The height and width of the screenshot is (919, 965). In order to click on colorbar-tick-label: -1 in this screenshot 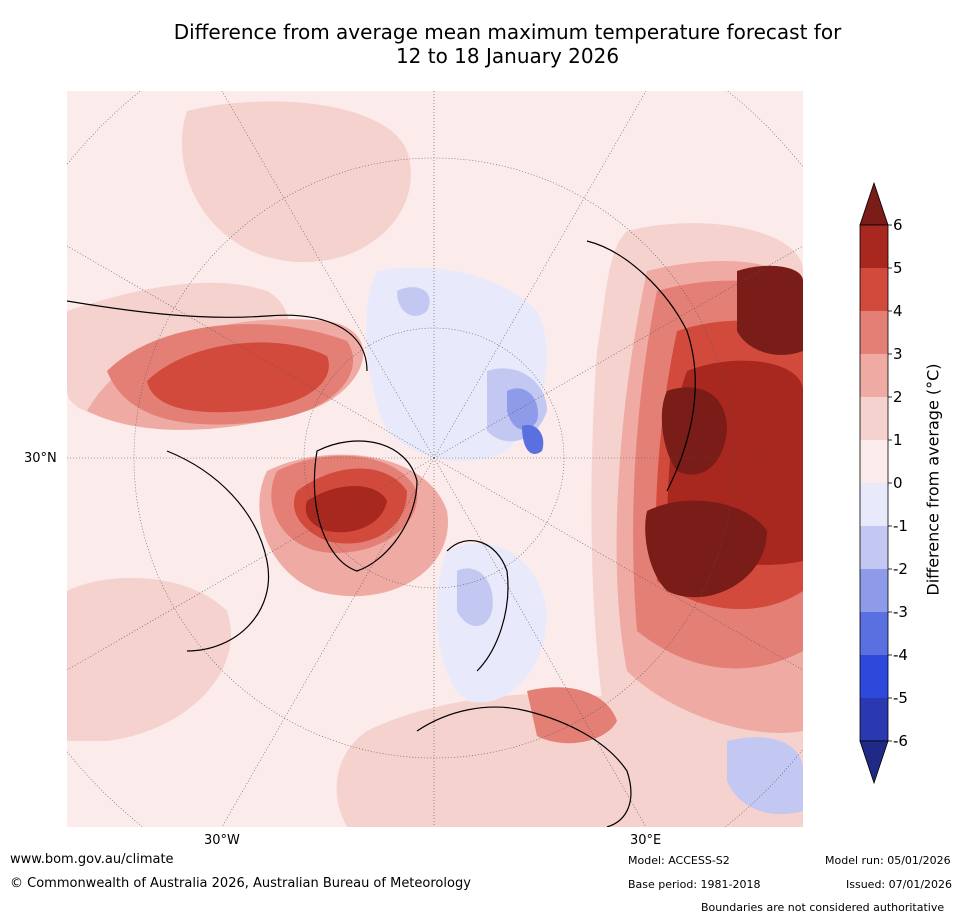, I will do `click(900, 526)`.